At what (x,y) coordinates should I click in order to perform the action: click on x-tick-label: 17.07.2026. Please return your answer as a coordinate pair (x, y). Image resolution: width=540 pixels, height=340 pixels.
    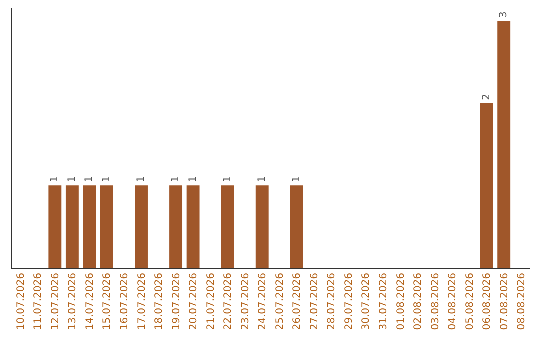
    Looking at the image, I should click on (142, 301).